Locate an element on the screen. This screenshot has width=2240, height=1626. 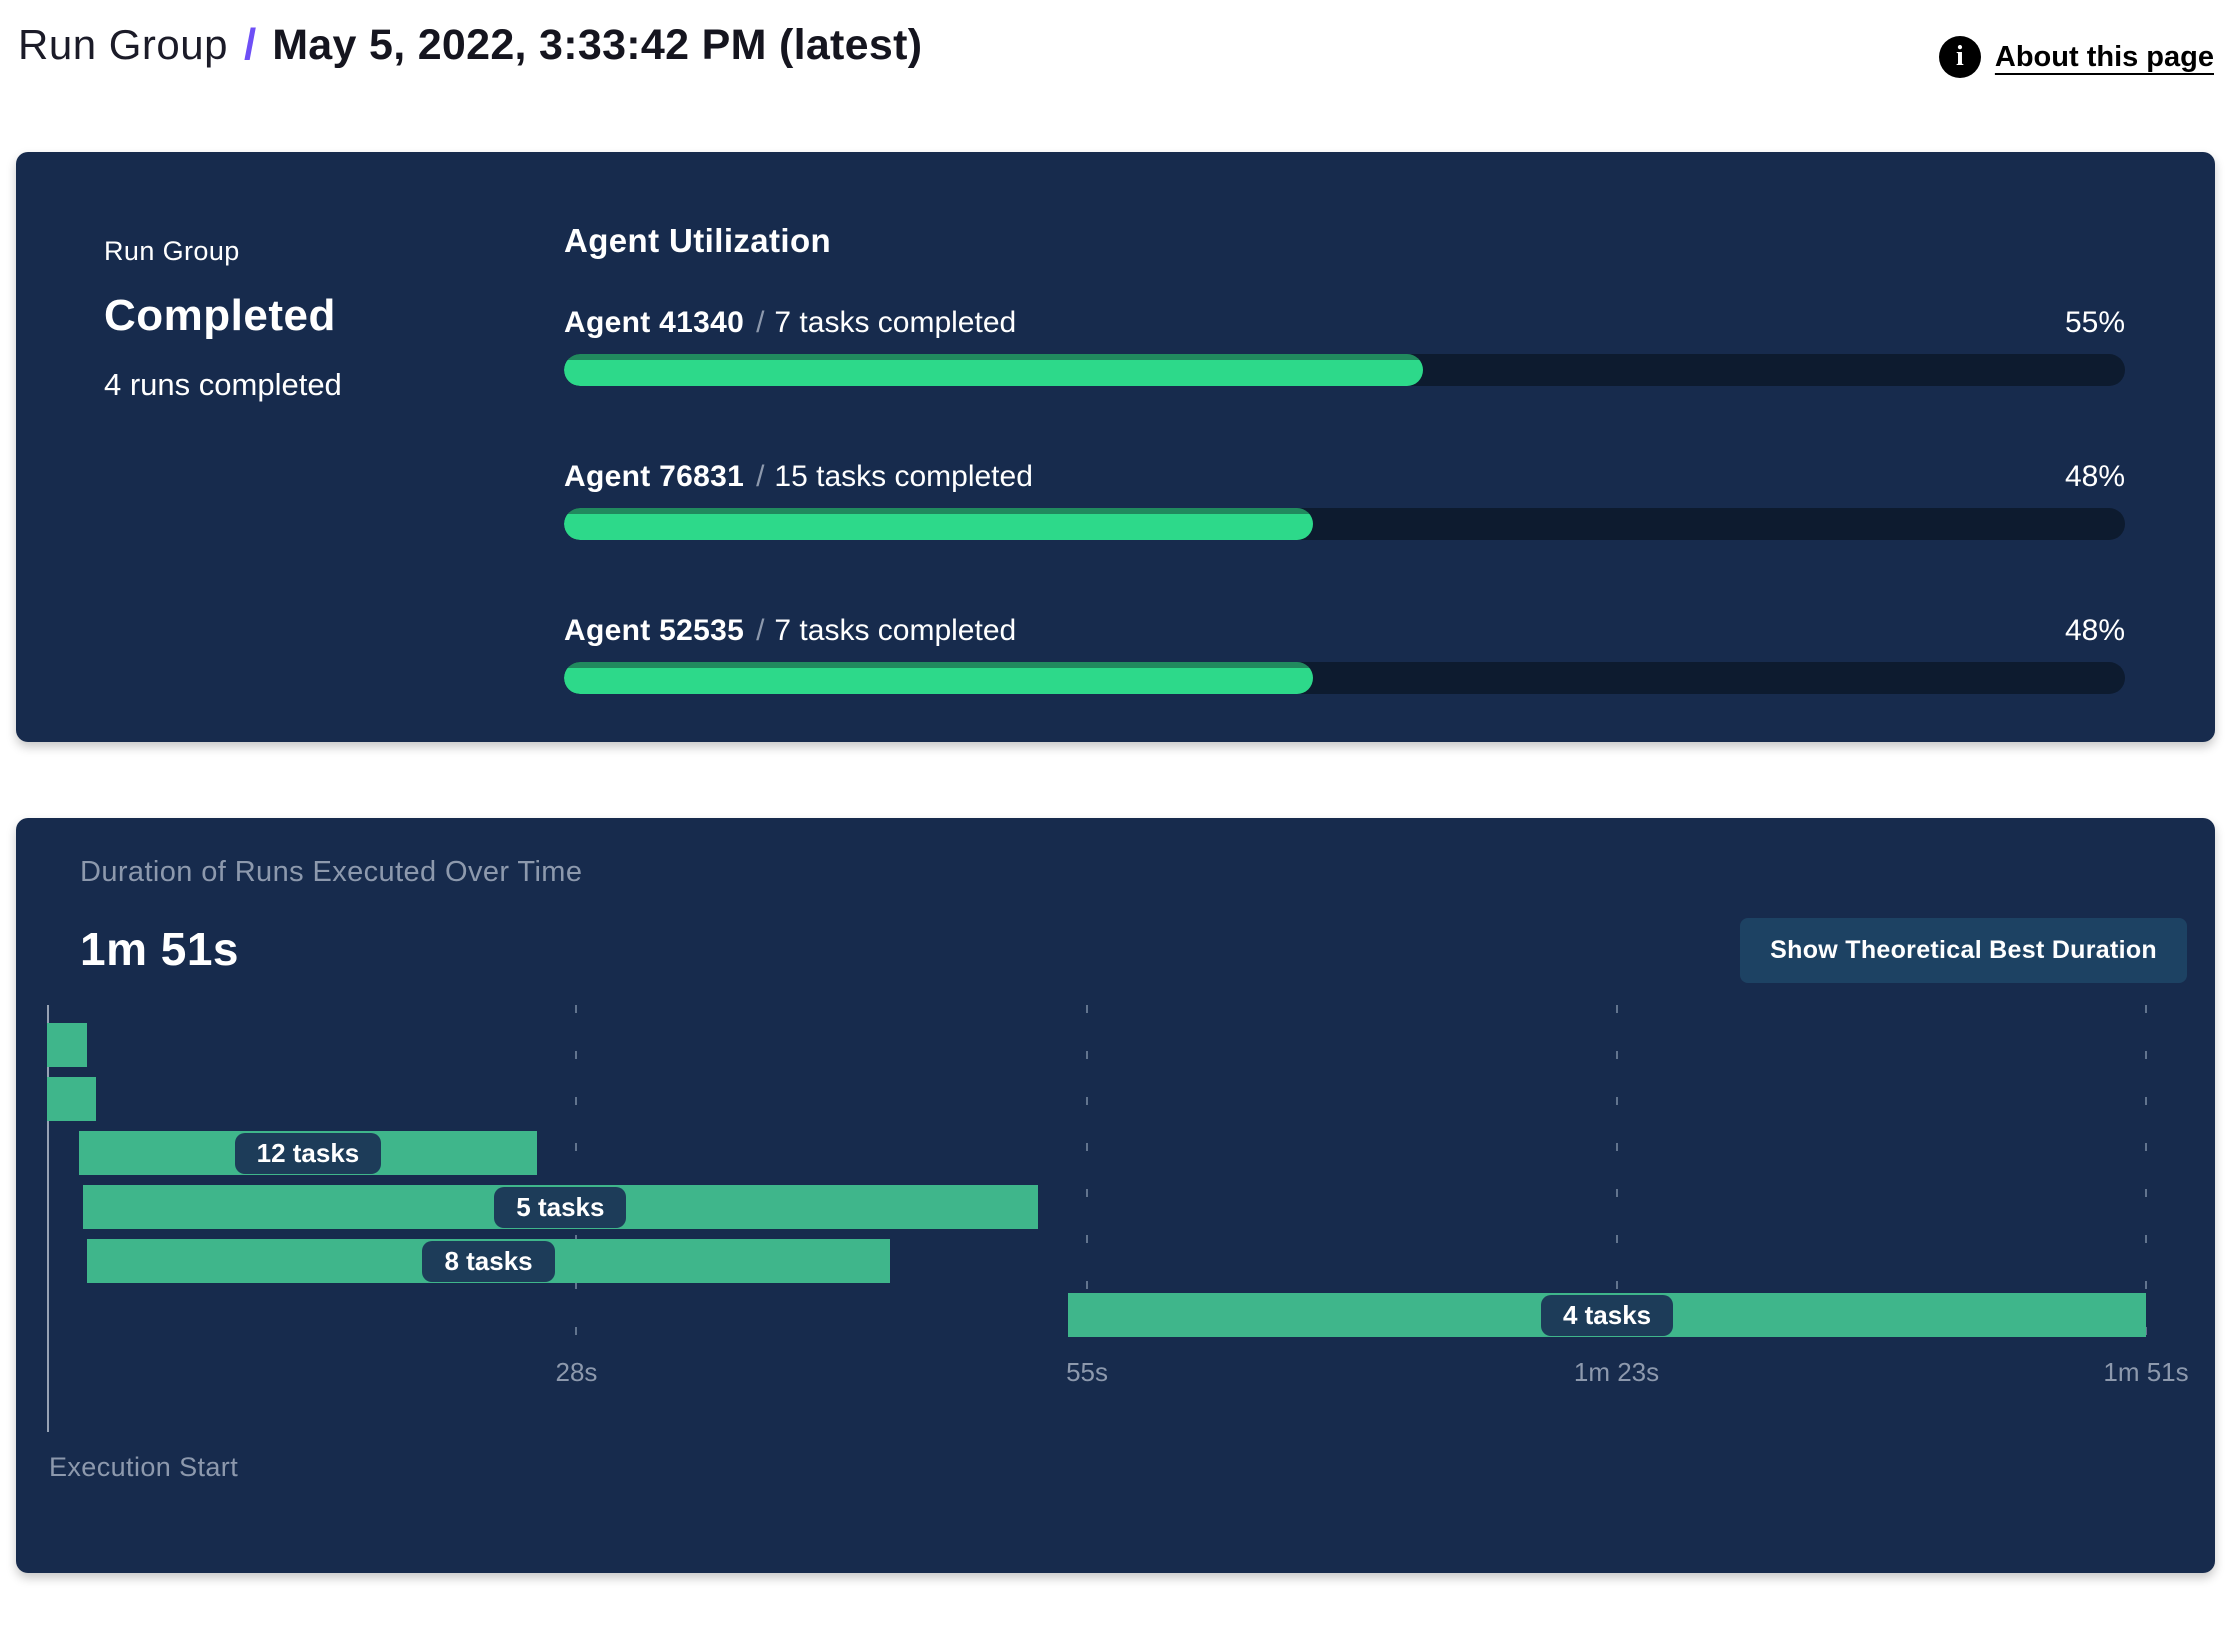
agent-row-caption: Agent 76831 / 15 tasks completed is located at coordinates (798, 477).